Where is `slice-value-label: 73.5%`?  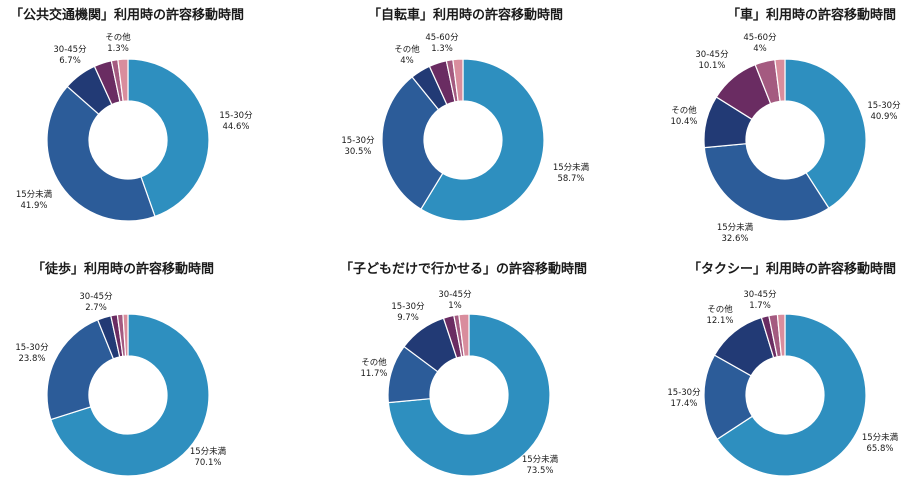
slice-value-label: 73.5% is located at coordinates (539, 471).